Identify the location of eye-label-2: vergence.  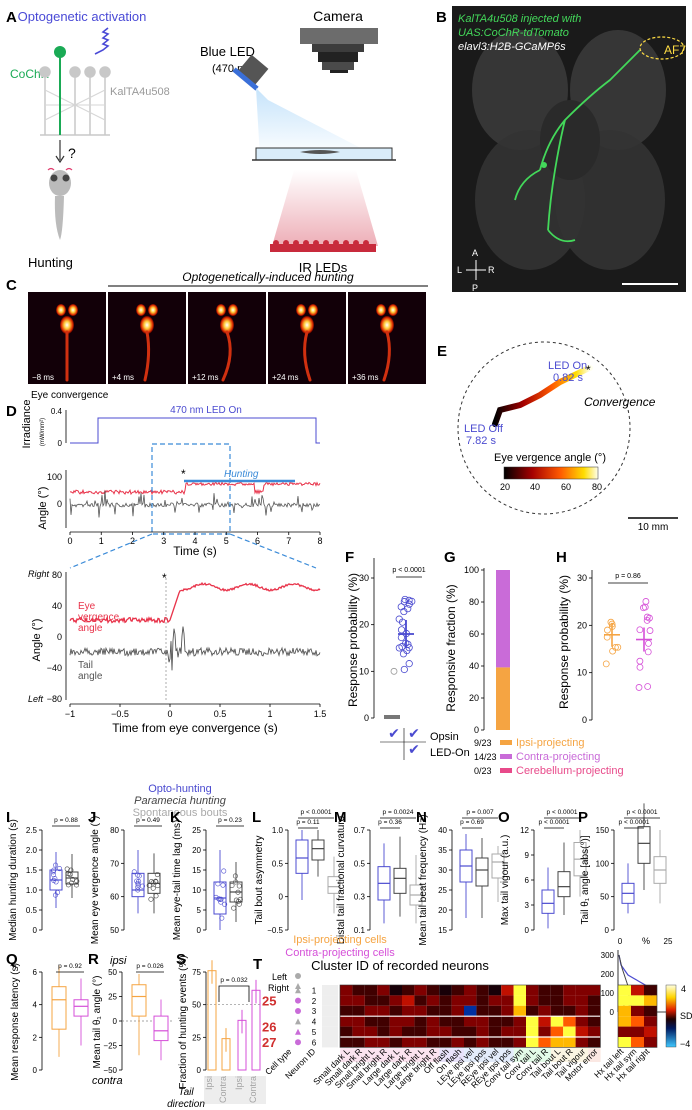
(99, 617).